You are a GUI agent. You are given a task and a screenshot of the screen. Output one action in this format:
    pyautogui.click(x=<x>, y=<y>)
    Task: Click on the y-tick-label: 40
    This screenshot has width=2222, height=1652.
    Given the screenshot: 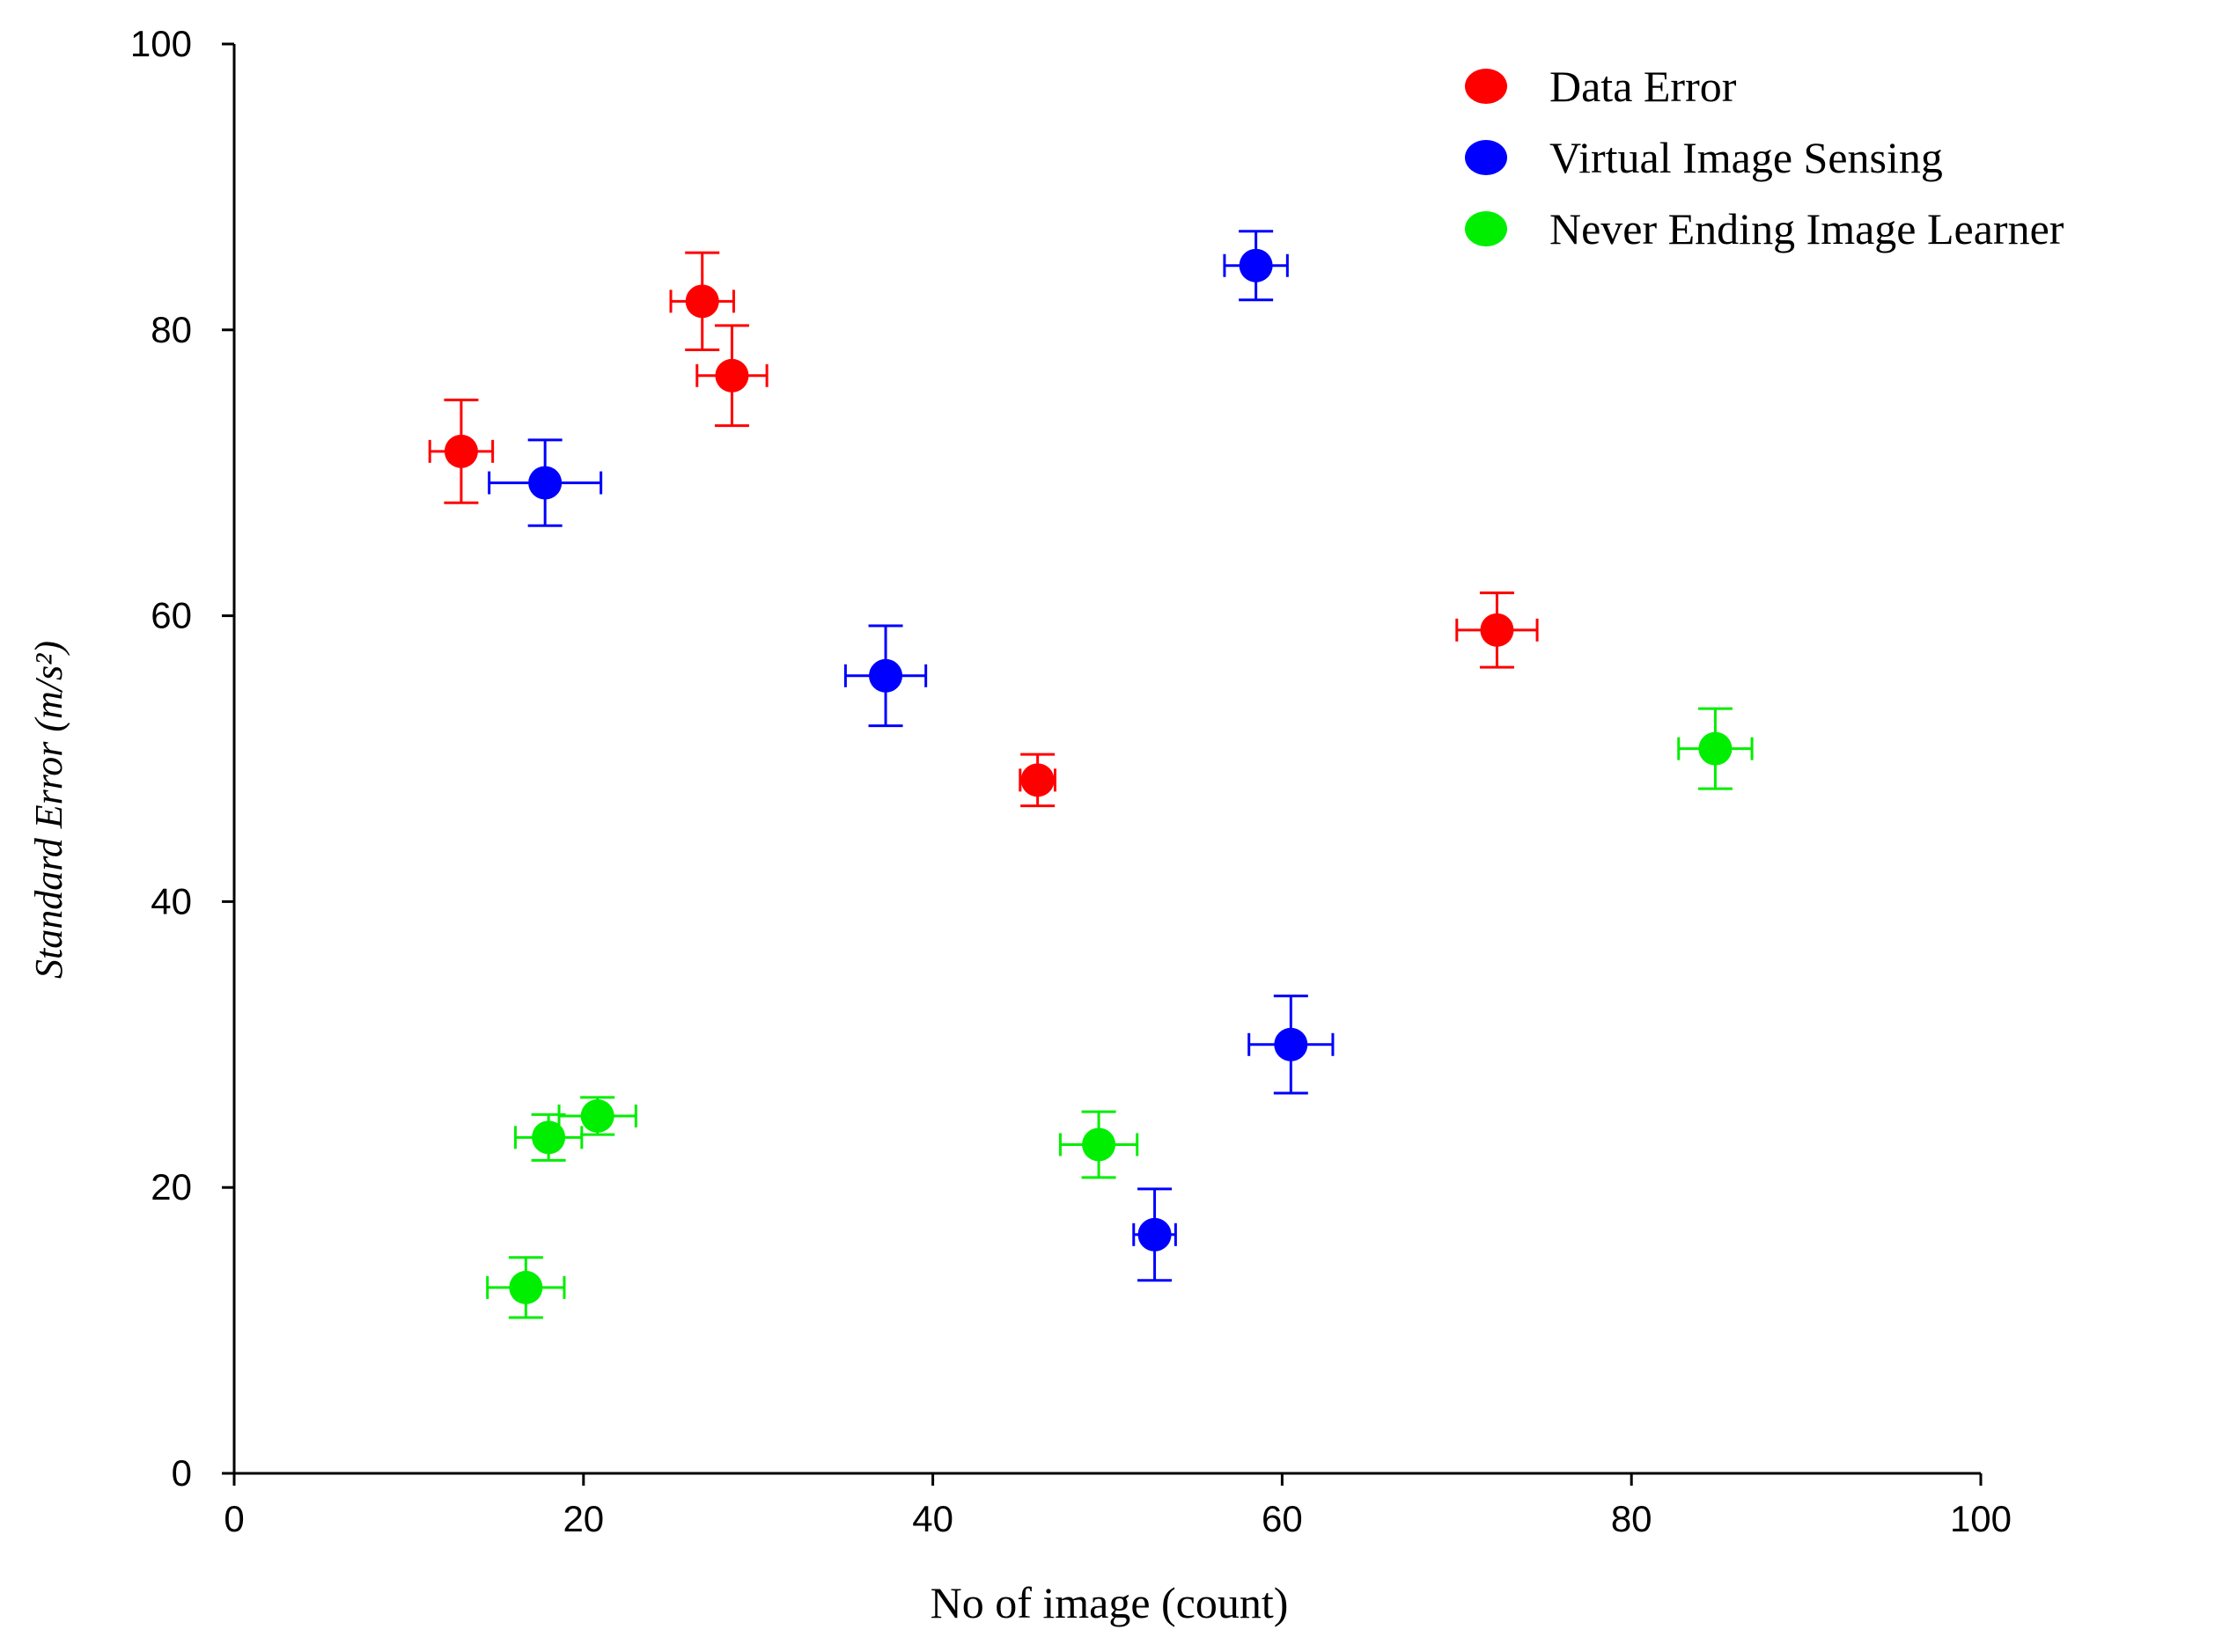 What is the action you would take?
    pyautogui.click(x=171, y=900)
    